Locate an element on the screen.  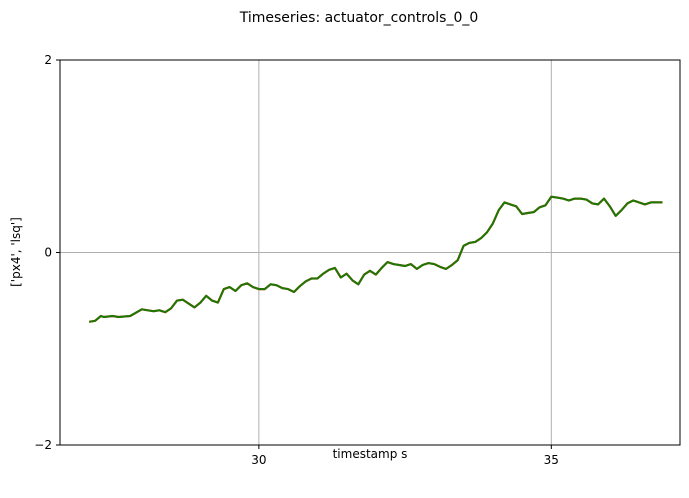
y-tick-label: 0 is located at coordinates (48, 253).